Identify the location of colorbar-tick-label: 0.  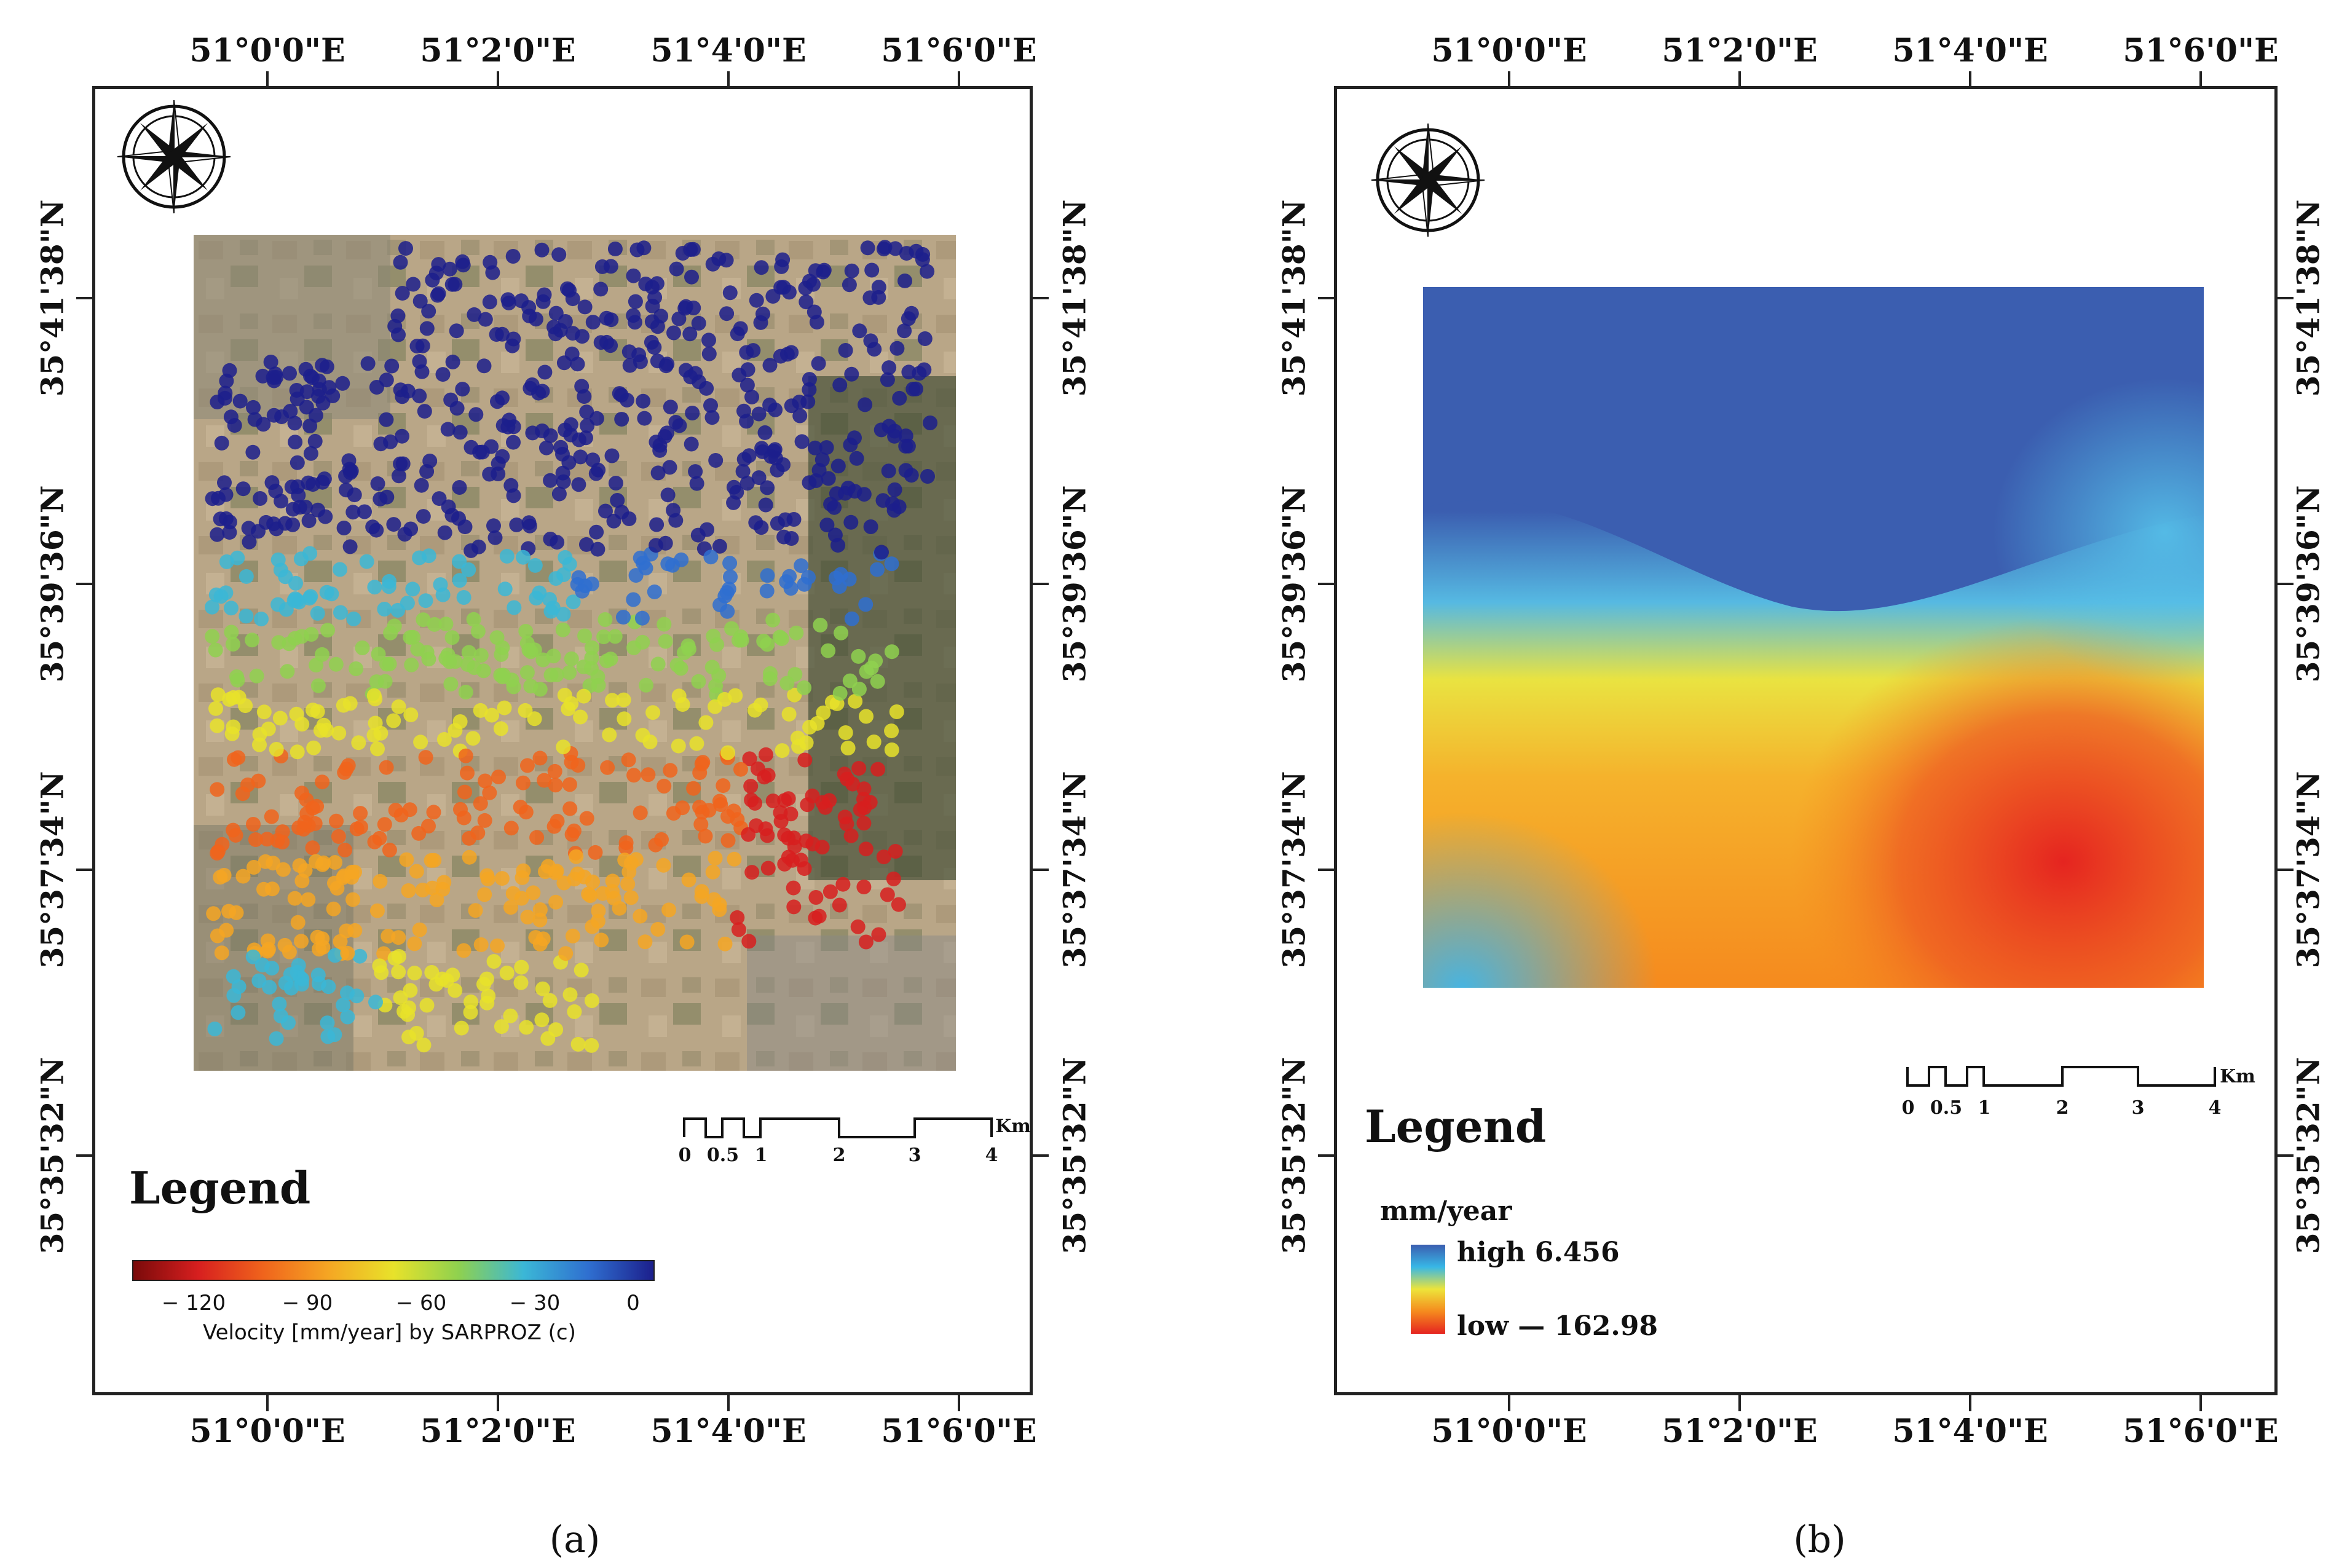
(633, 1303).